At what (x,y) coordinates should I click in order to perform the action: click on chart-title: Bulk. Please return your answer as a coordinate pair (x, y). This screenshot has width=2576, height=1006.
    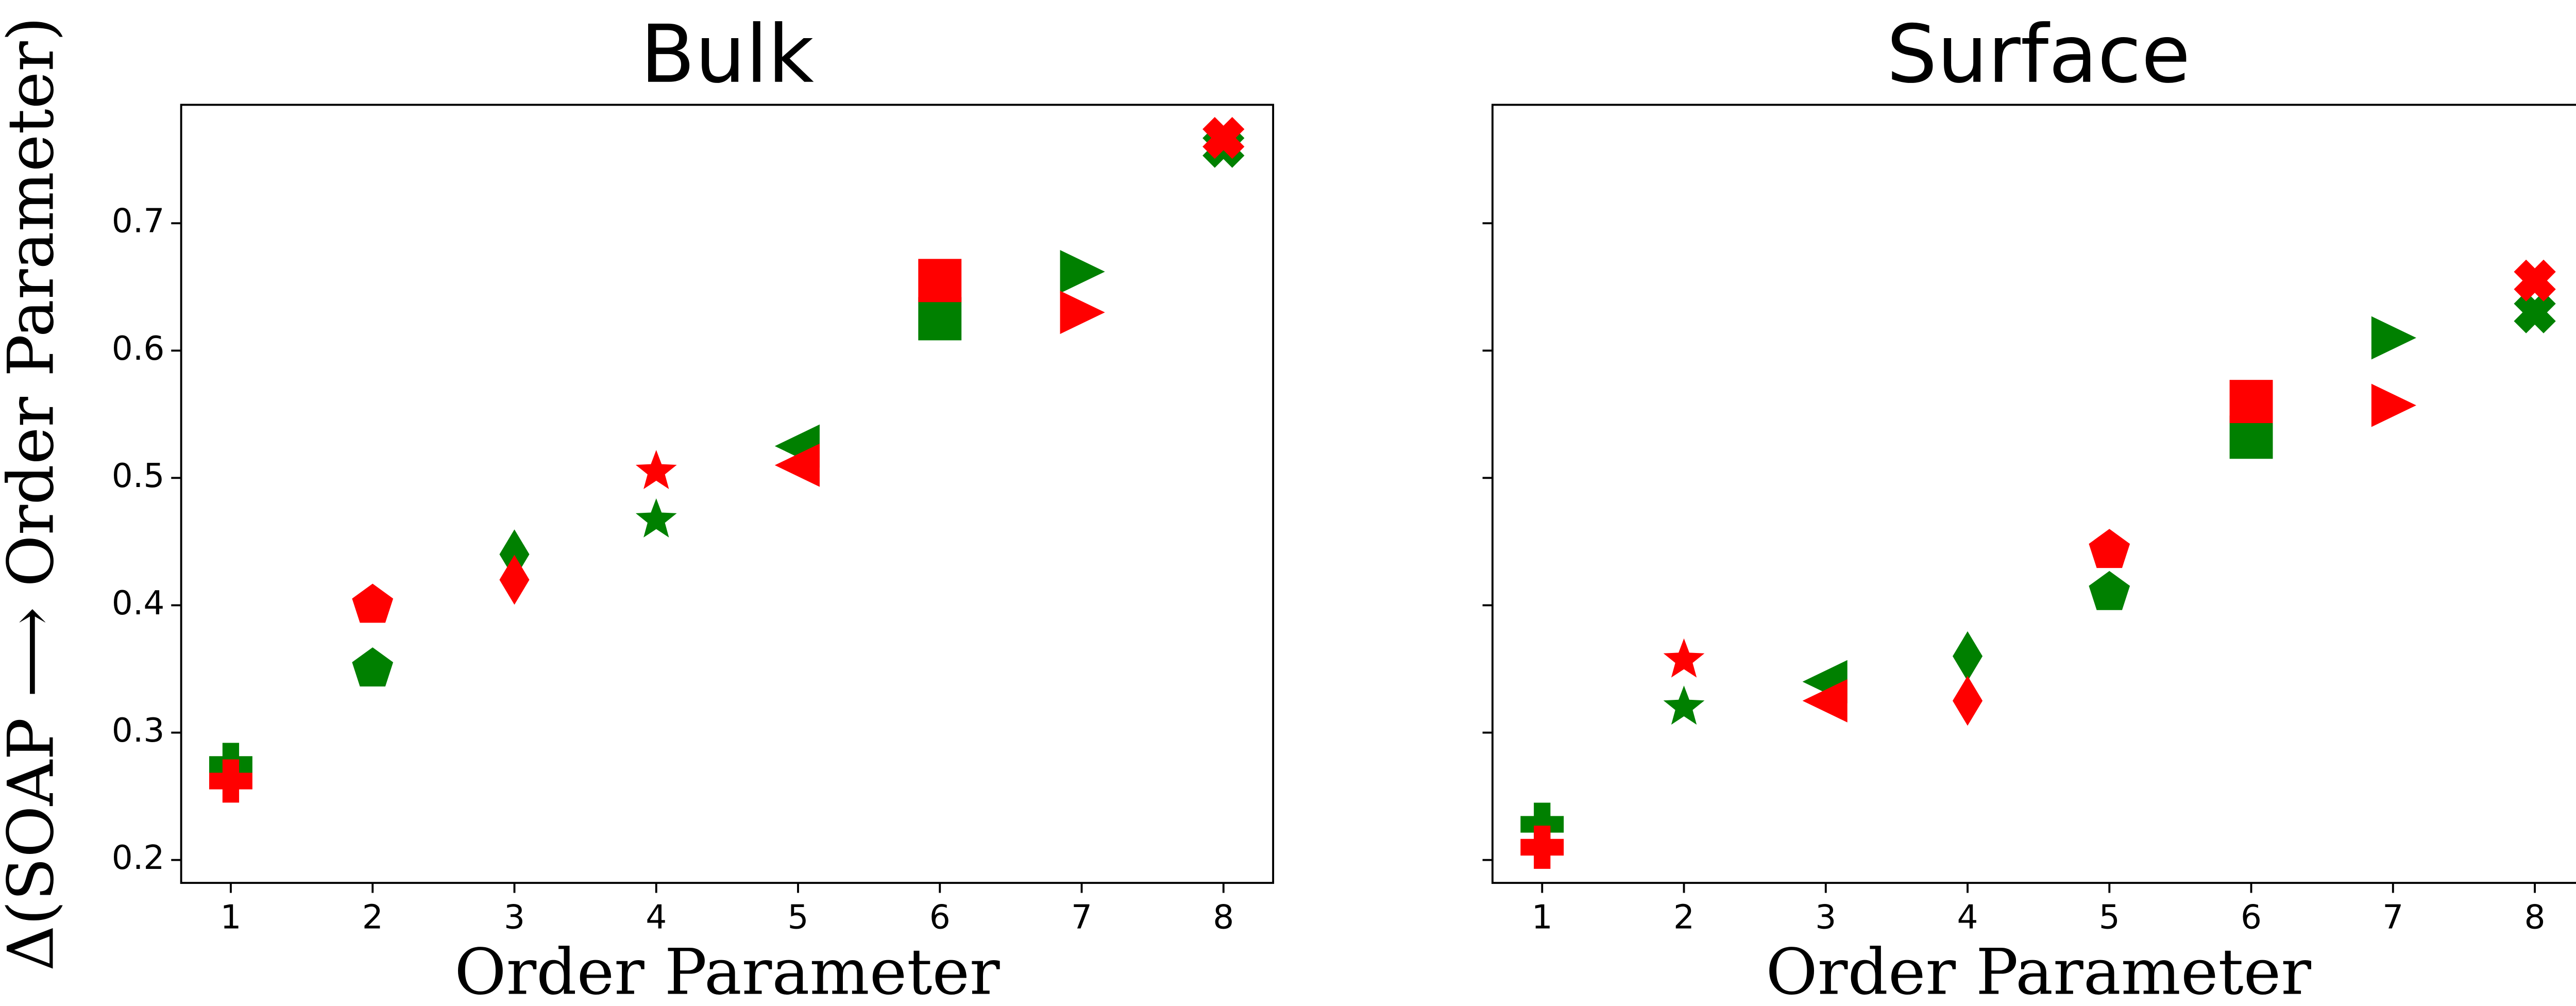
    Looking at the image, I should click on (727, 54).